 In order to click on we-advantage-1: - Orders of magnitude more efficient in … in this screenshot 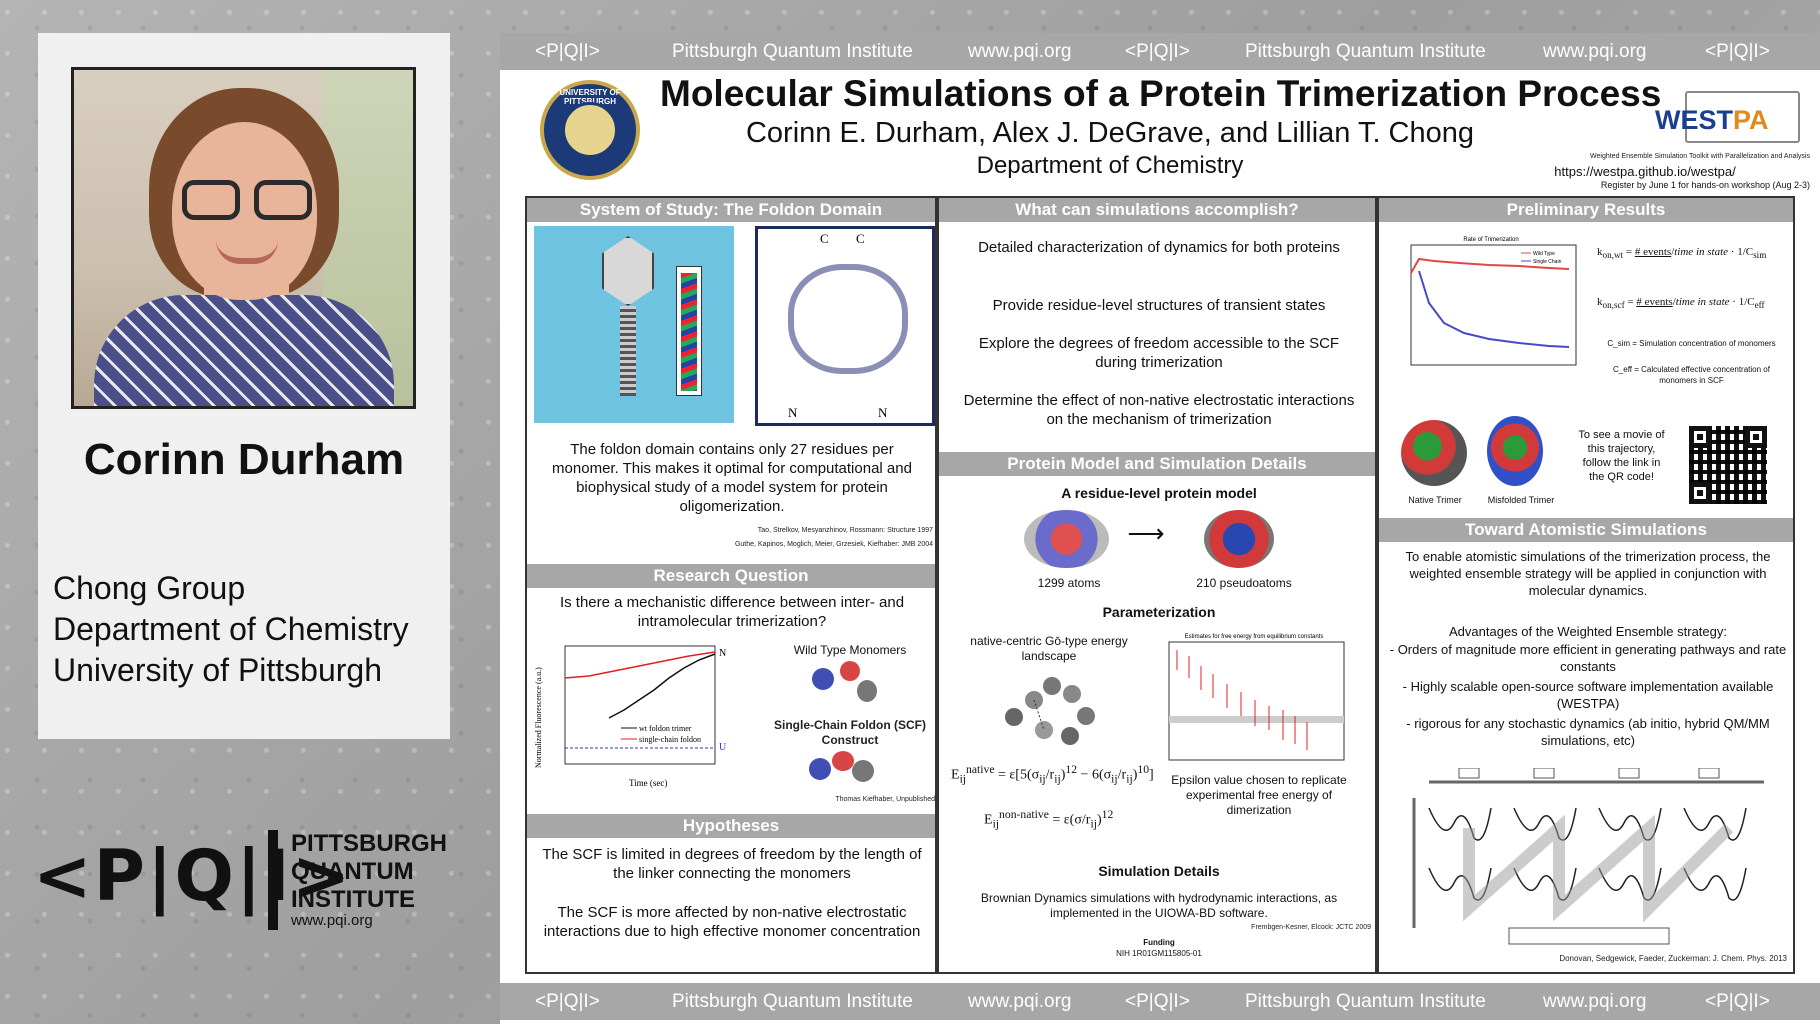, I will do `click(1588, 658)`.